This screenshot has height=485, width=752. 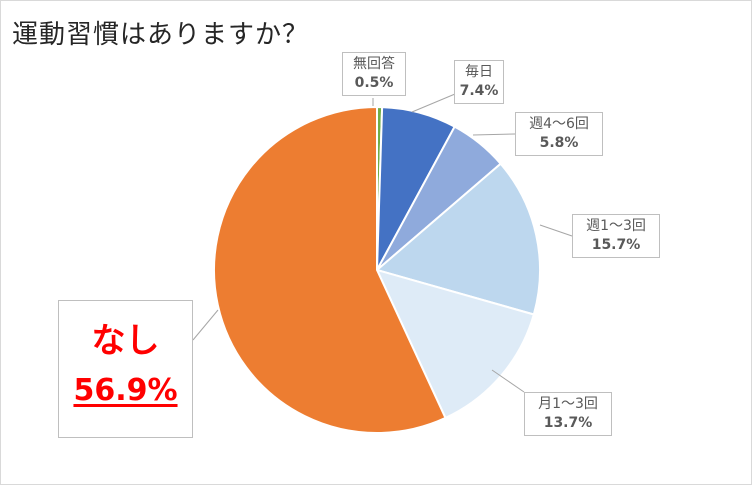 What do you see at coordinates (479, 72) in the screenshot?
I see `label-name: 毎日` at bounding box center [479, 72].